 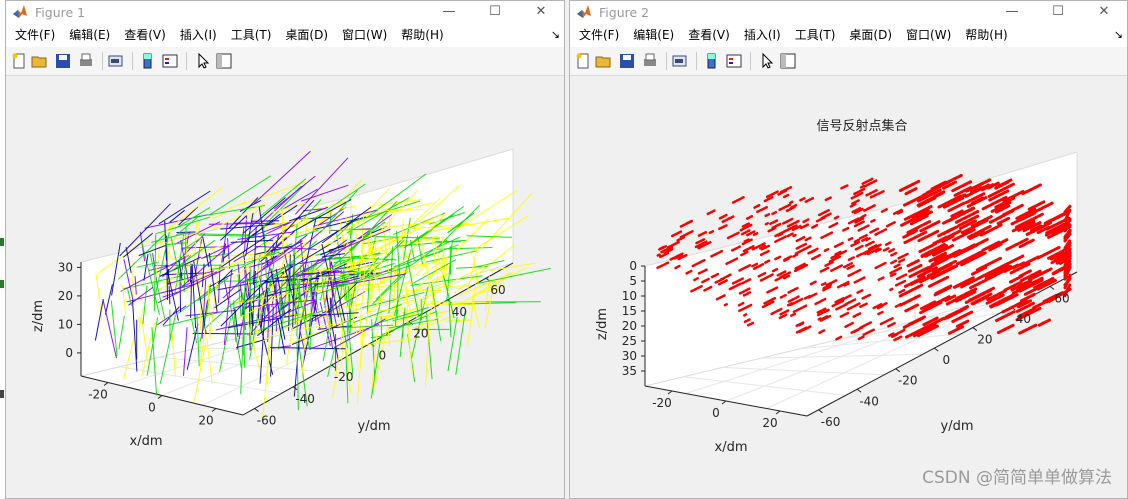 I want to click on background-text-fragment, so click(x=2, y=394).